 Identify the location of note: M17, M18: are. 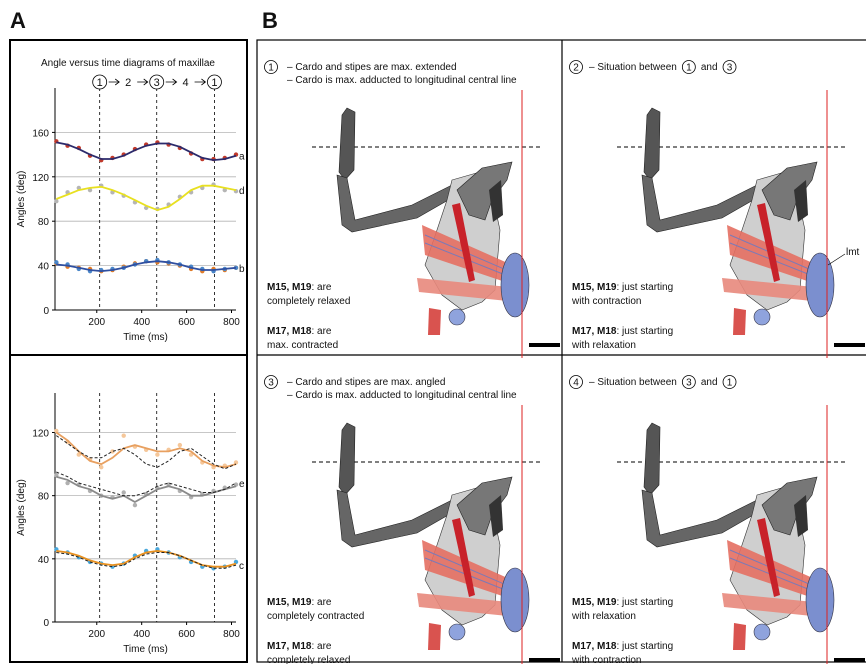
(299, 331).